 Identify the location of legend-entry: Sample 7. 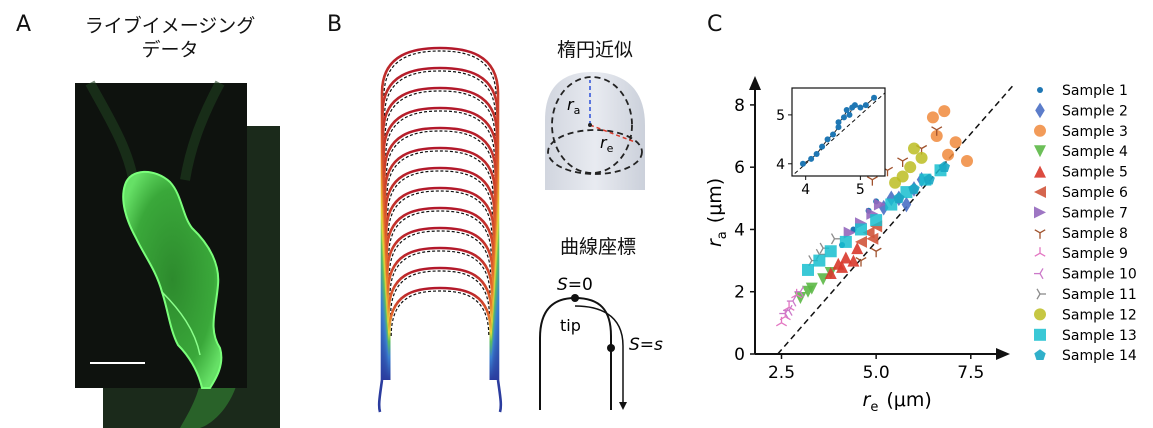
(1081, 213).